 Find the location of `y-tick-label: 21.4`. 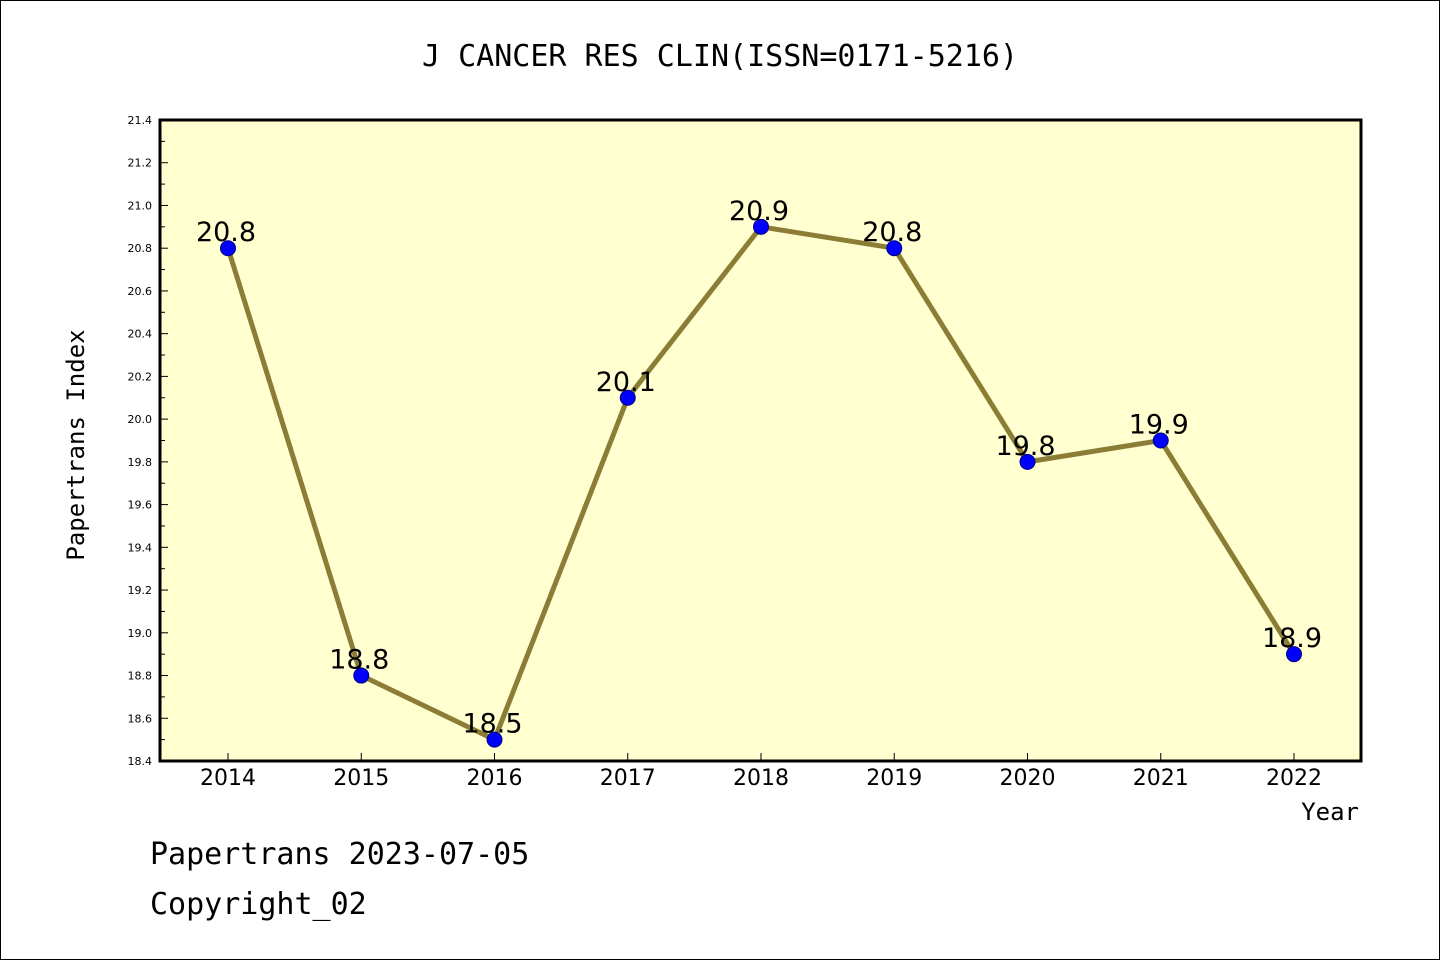

y-tick-label: 21.4 is located at coordinates (140, 120).